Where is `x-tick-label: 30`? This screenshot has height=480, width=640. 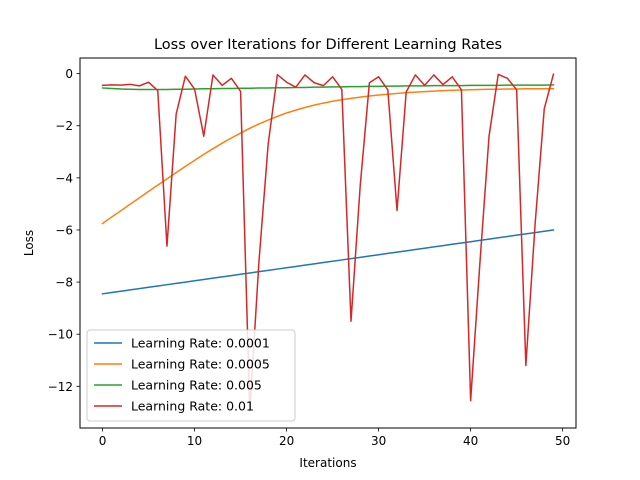 x-tick-label: 30 is located at coordinates (378, 441).